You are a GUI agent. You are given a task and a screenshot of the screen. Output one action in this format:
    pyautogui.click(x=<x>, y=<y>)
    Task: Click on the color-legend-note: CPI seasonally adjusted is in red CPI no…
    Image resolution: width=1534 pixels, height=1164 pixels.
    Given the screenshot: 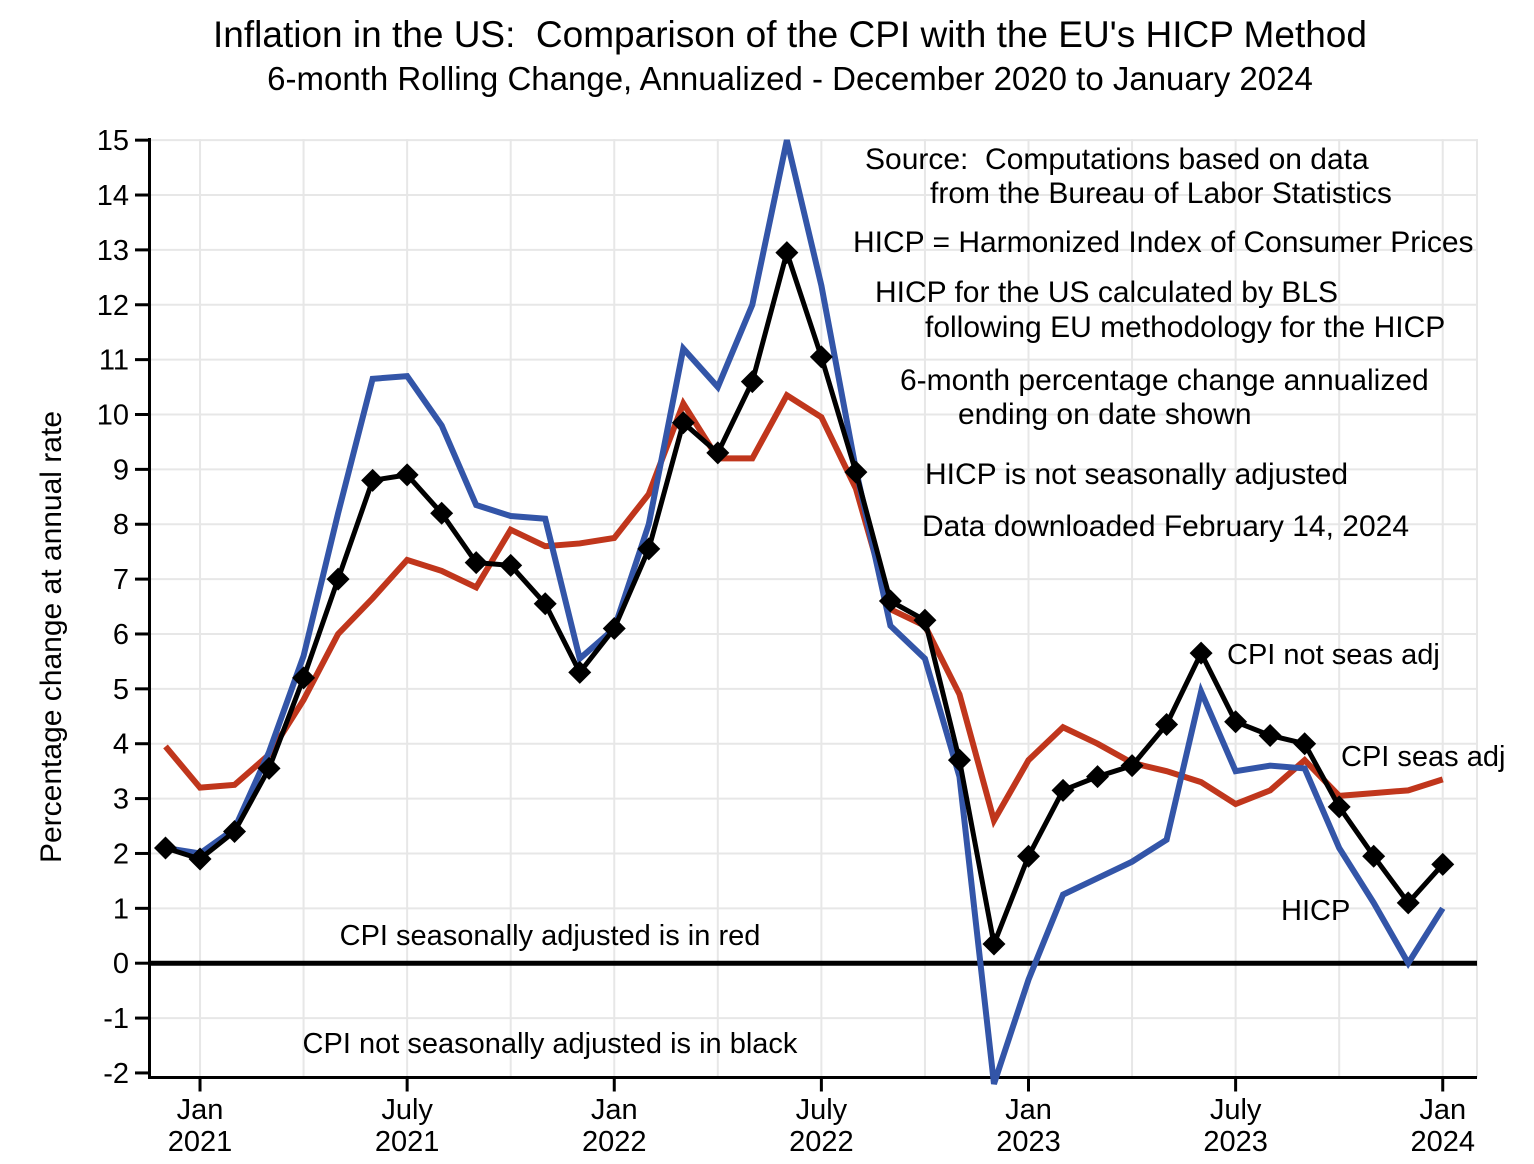 What is the action you would take?
    pyautogui.click(x=550, y=972)
    